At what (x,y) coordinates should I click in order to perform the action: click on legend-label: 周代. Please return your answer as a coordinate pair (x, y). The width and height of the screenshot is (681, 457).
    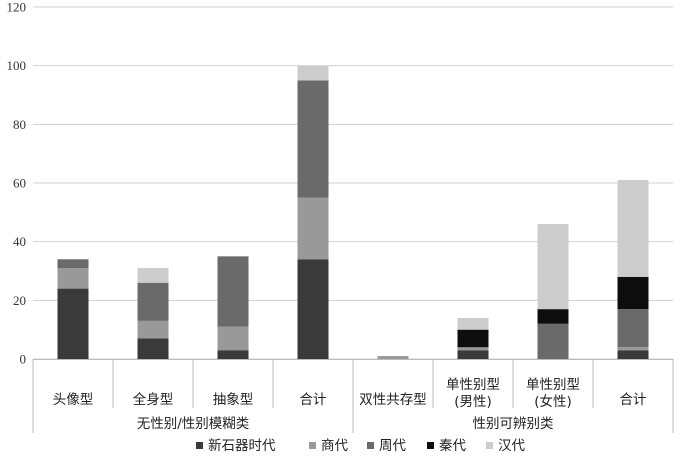
    Looking at the image, I should click on (392, 446).